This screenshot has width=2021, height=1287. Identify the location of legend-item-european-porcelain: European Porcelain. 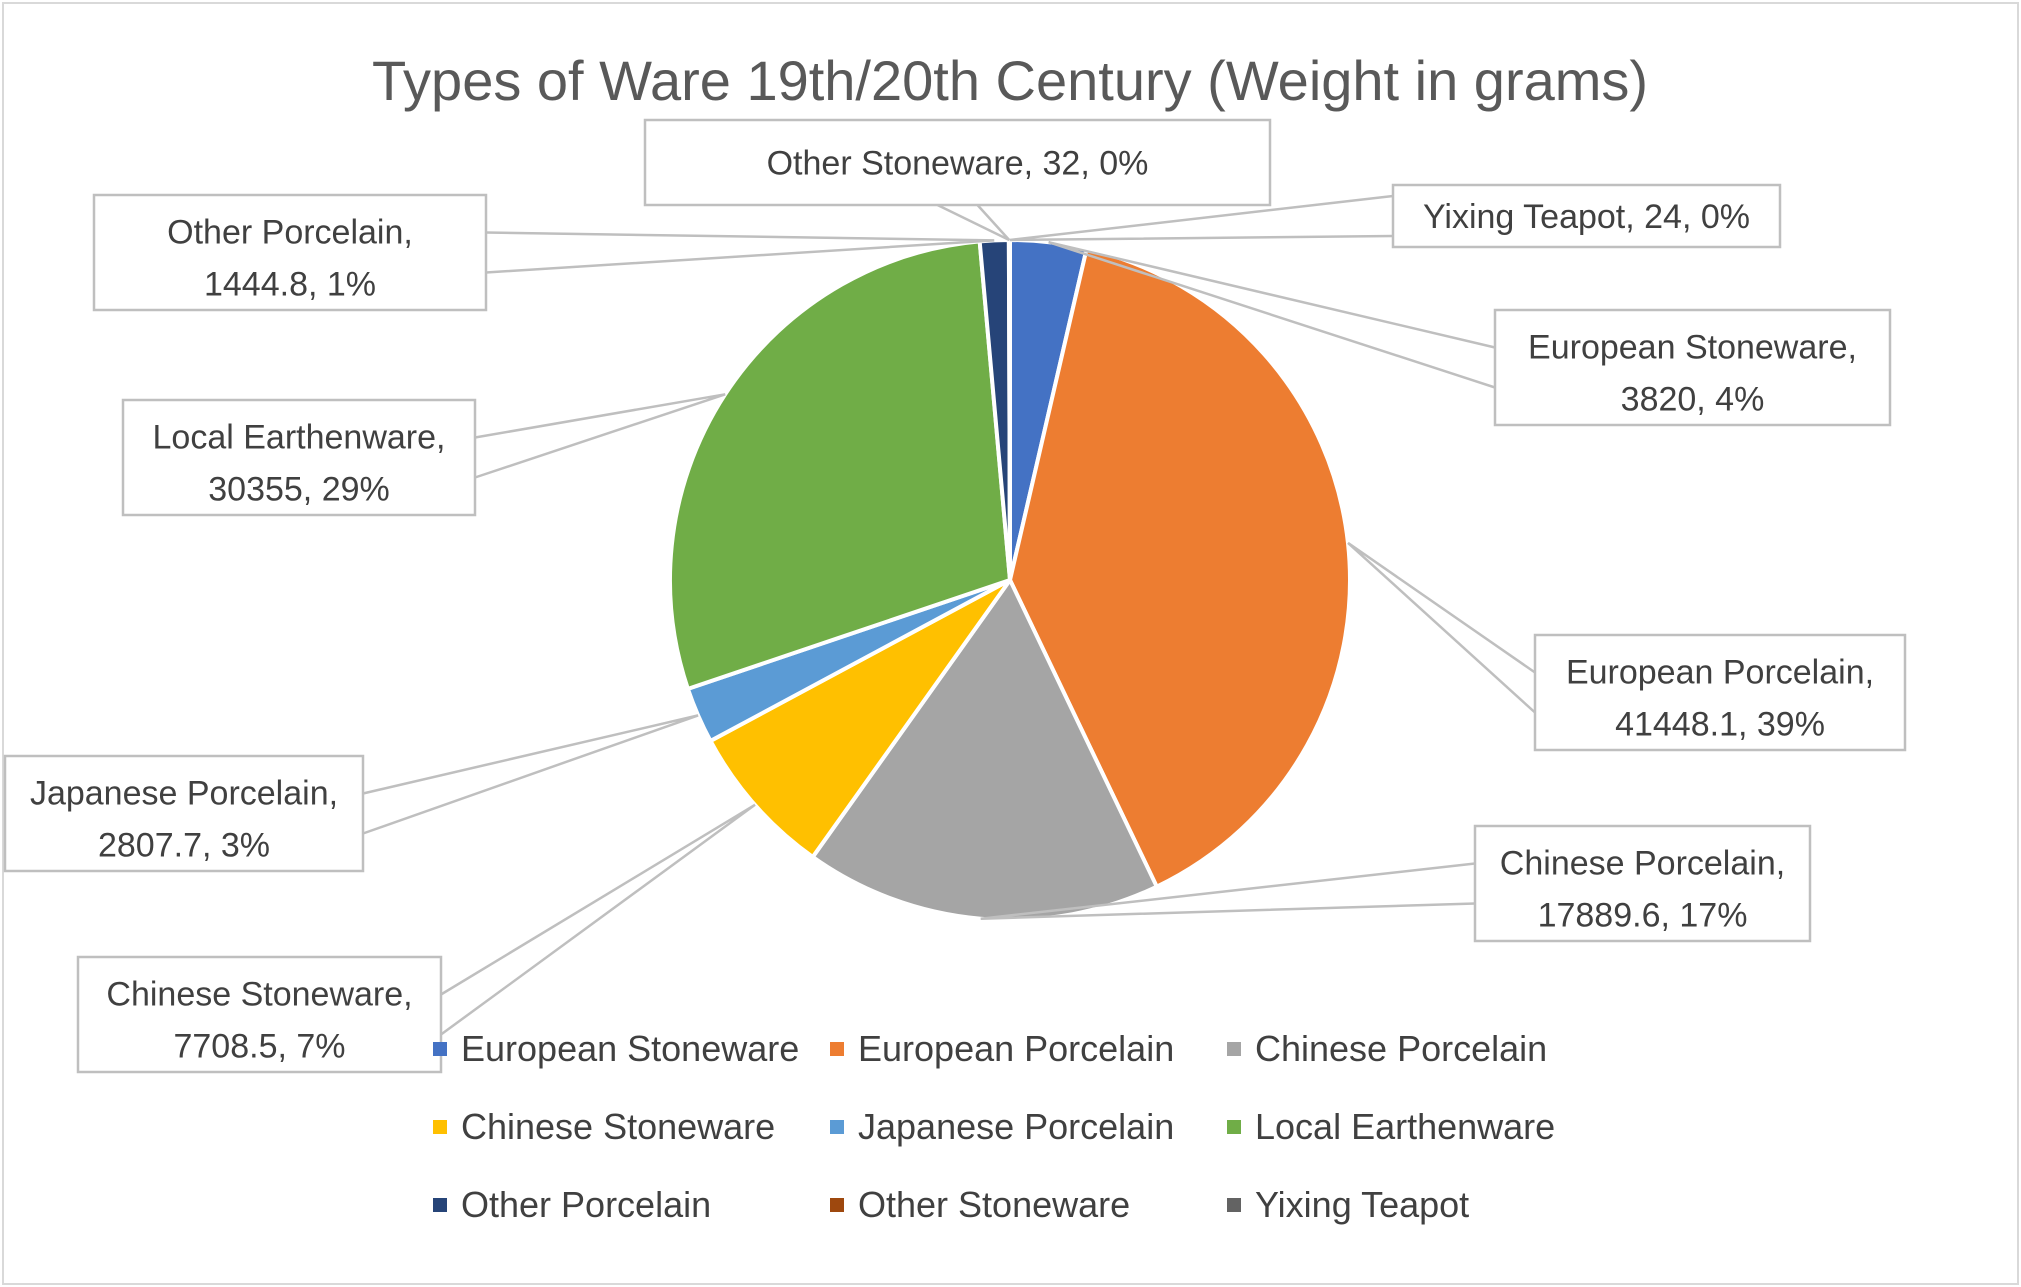
(1002, 1048).